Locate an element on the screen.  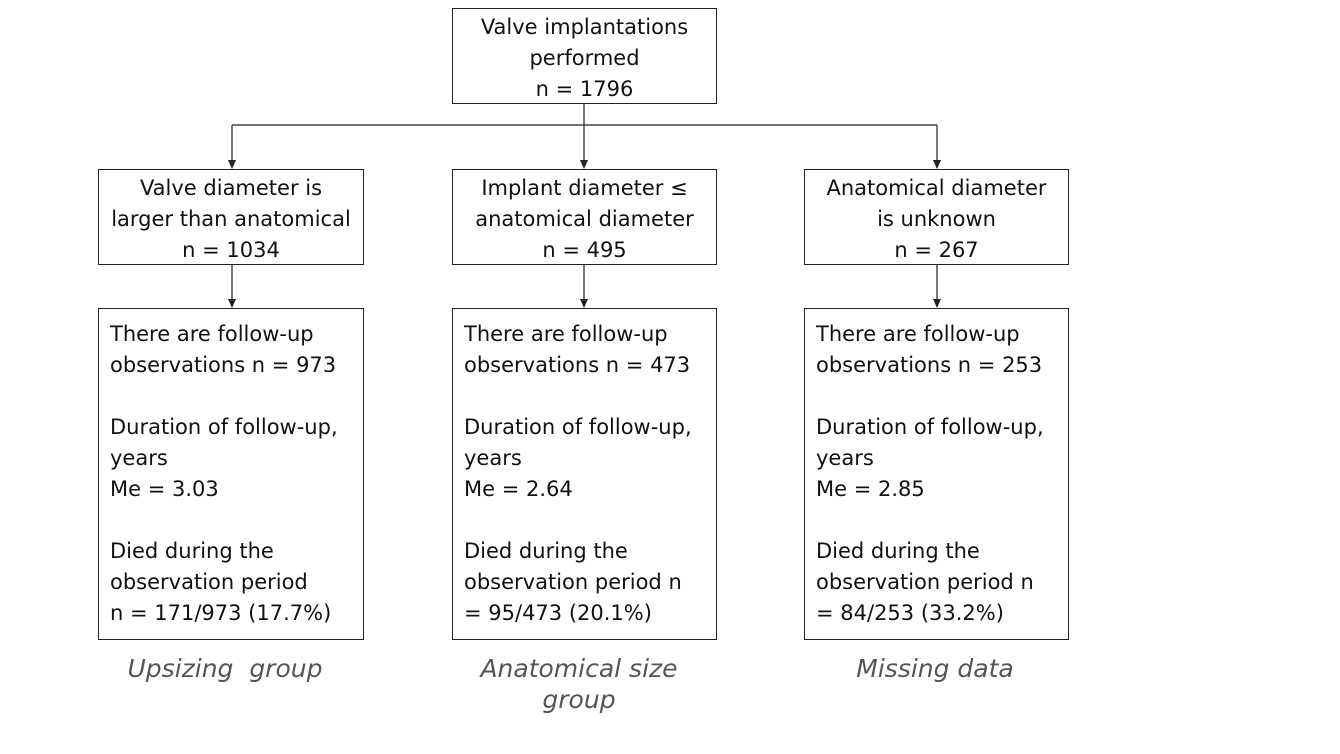
duration-median: Me = 2.85 is located at coordinates (870, 489).